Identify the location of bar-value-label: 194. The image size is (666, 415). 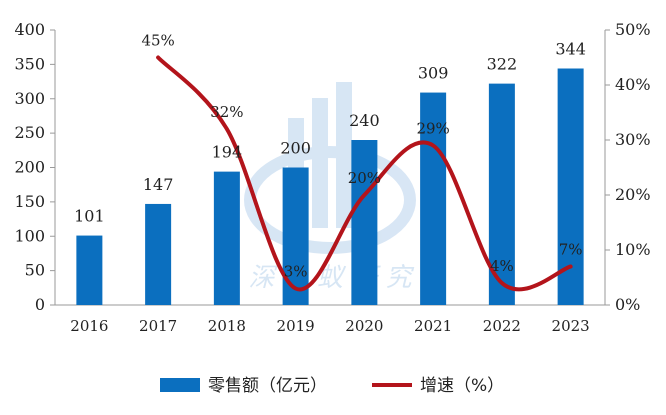
(227, 152).